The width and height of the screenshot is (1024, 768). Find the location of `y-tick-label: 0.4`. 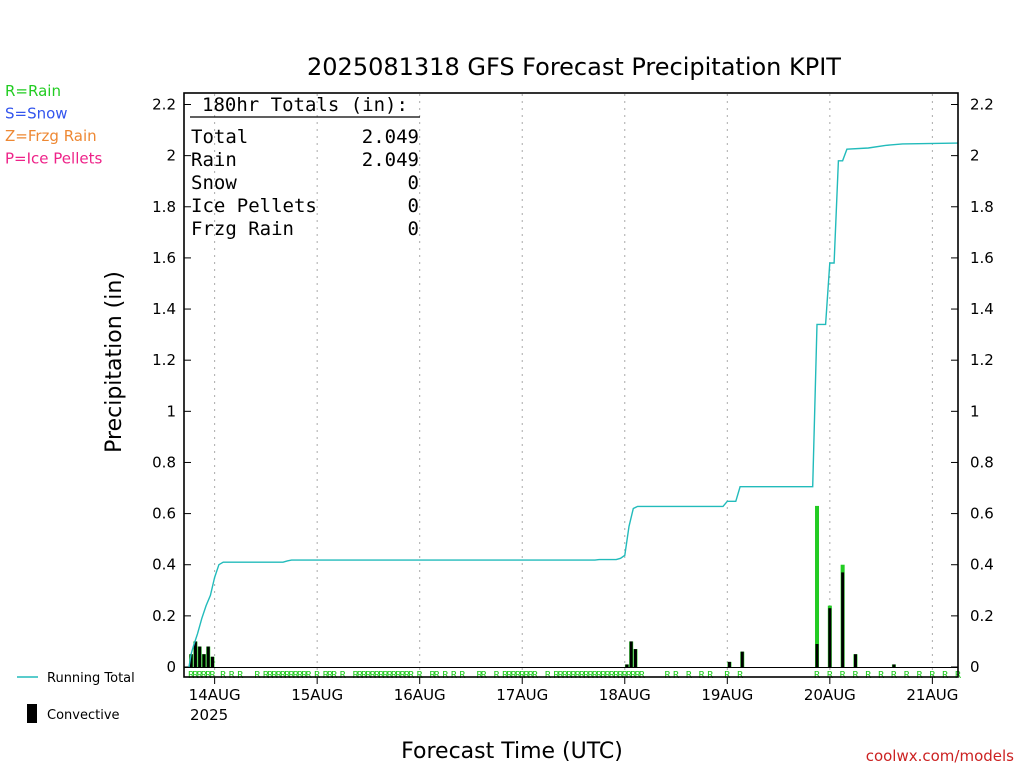

y-tick-label: 0.4 is located at coordinates (164, 565).